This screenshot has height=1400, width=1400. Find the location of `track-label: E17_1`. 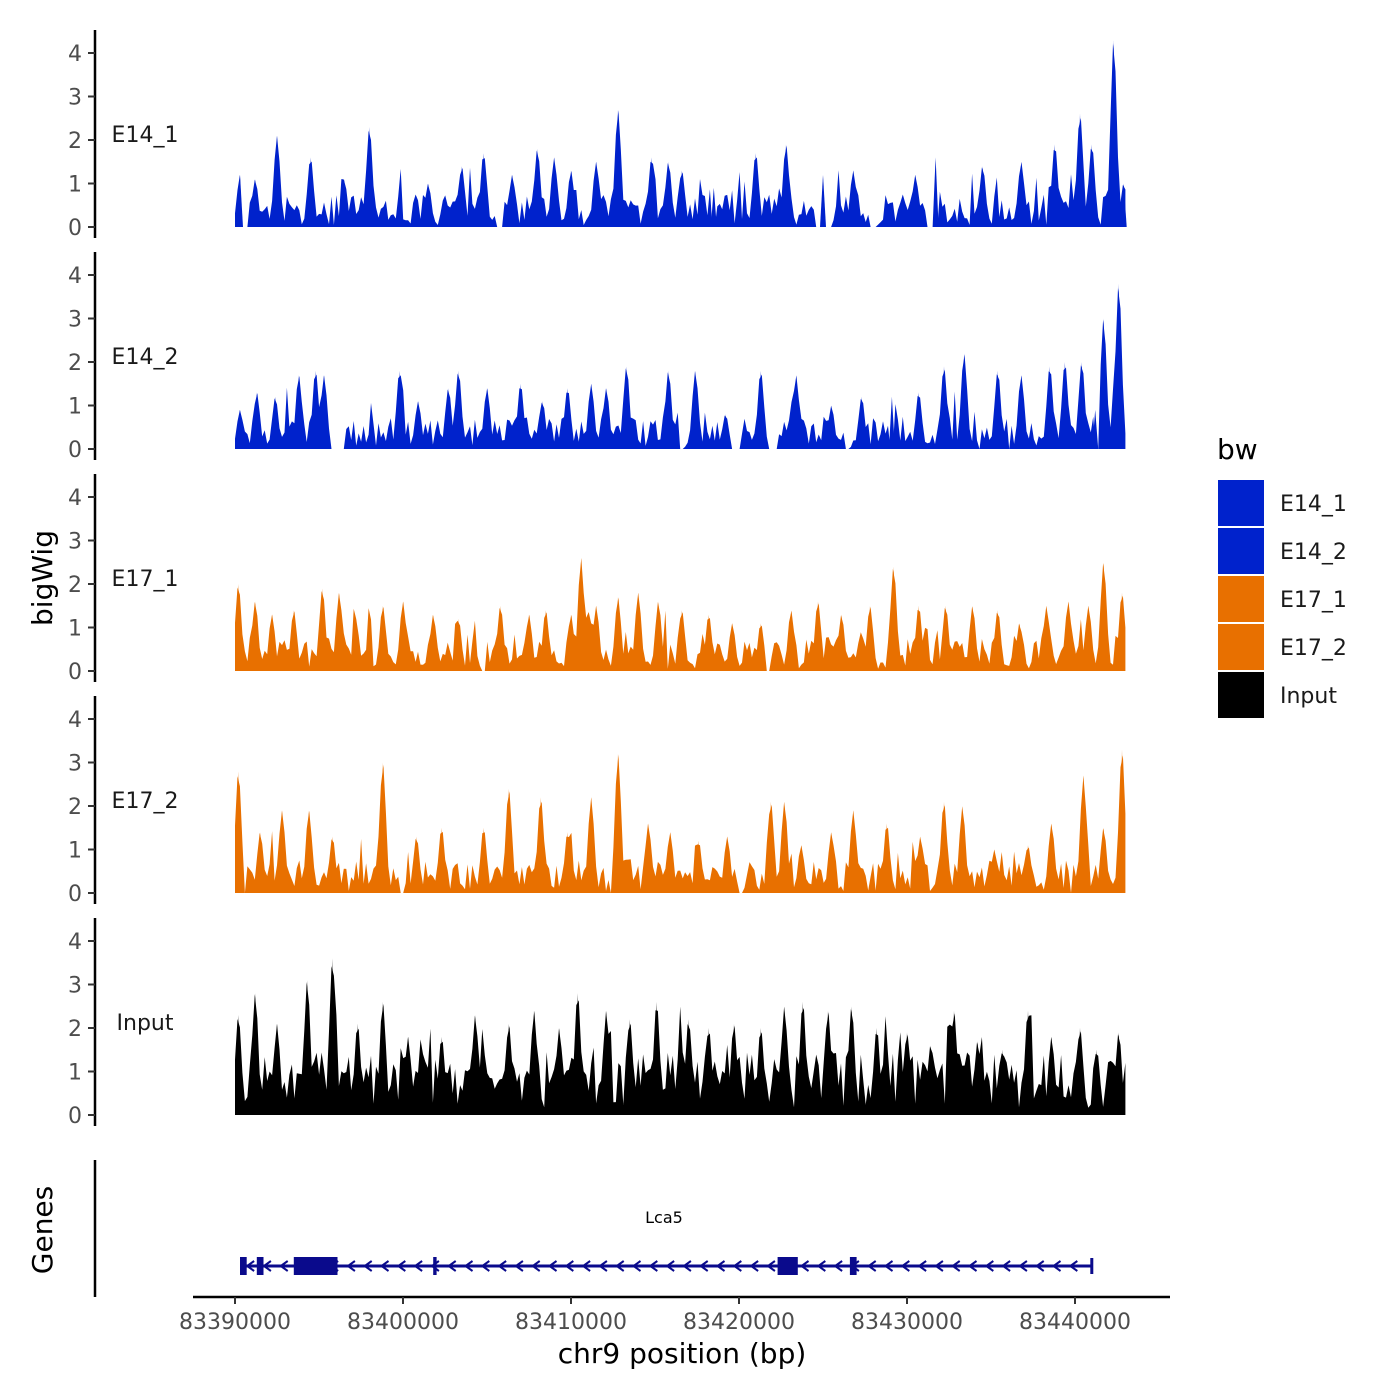

track-label: E17_1 is located at coordinates (145, 579).